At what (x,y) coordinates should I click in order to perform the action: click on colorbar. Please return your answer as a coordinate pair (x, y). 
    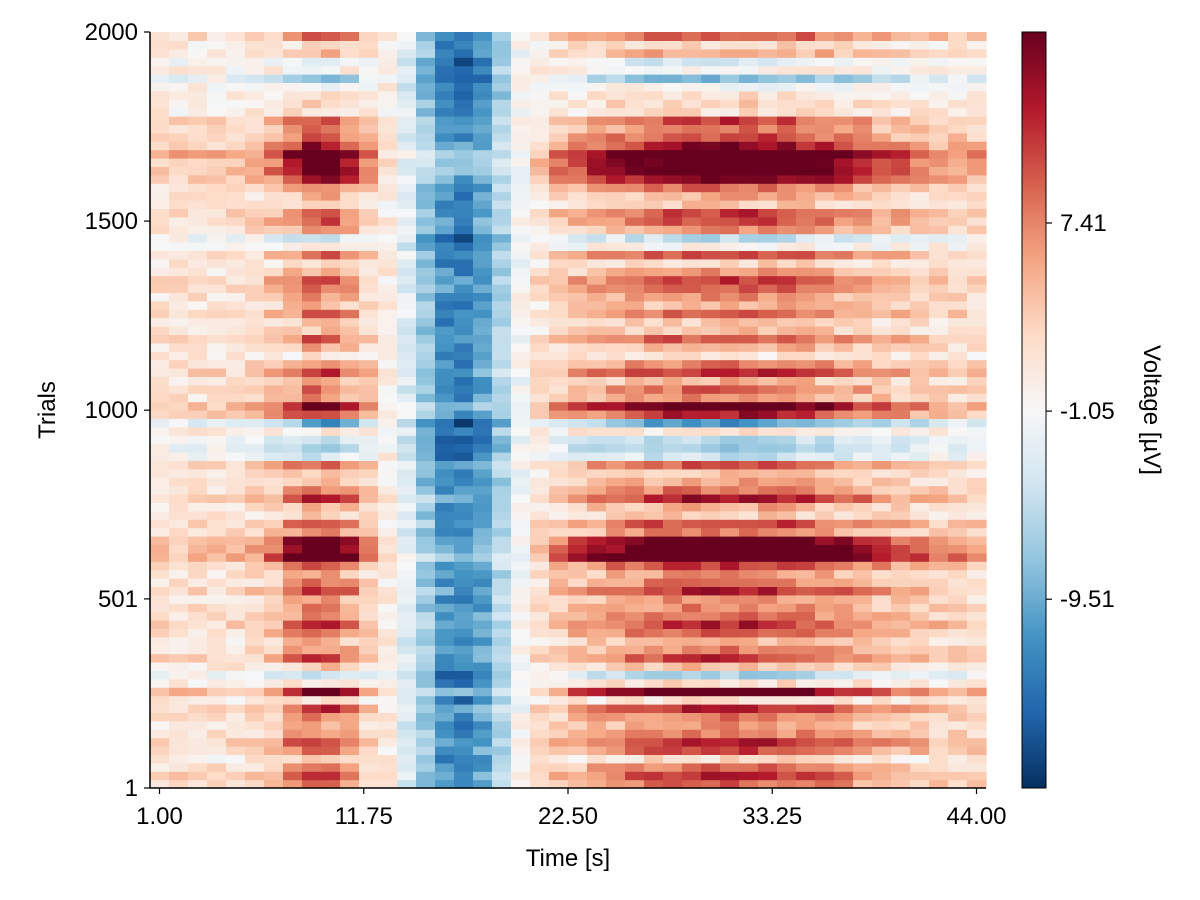
    Looking at the image, I should click on (1034, 410).